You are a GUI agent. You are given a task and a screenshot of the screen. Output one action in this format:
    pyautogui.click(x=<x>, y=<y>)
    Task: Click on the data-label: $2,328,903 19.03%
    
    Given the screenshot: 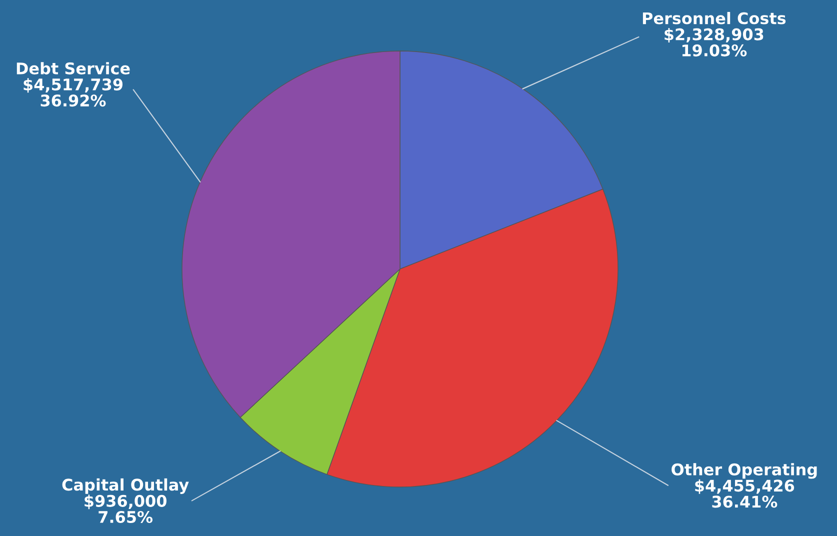 What is the action you would take?
    pyautogui.click(x=714, y=42)
    